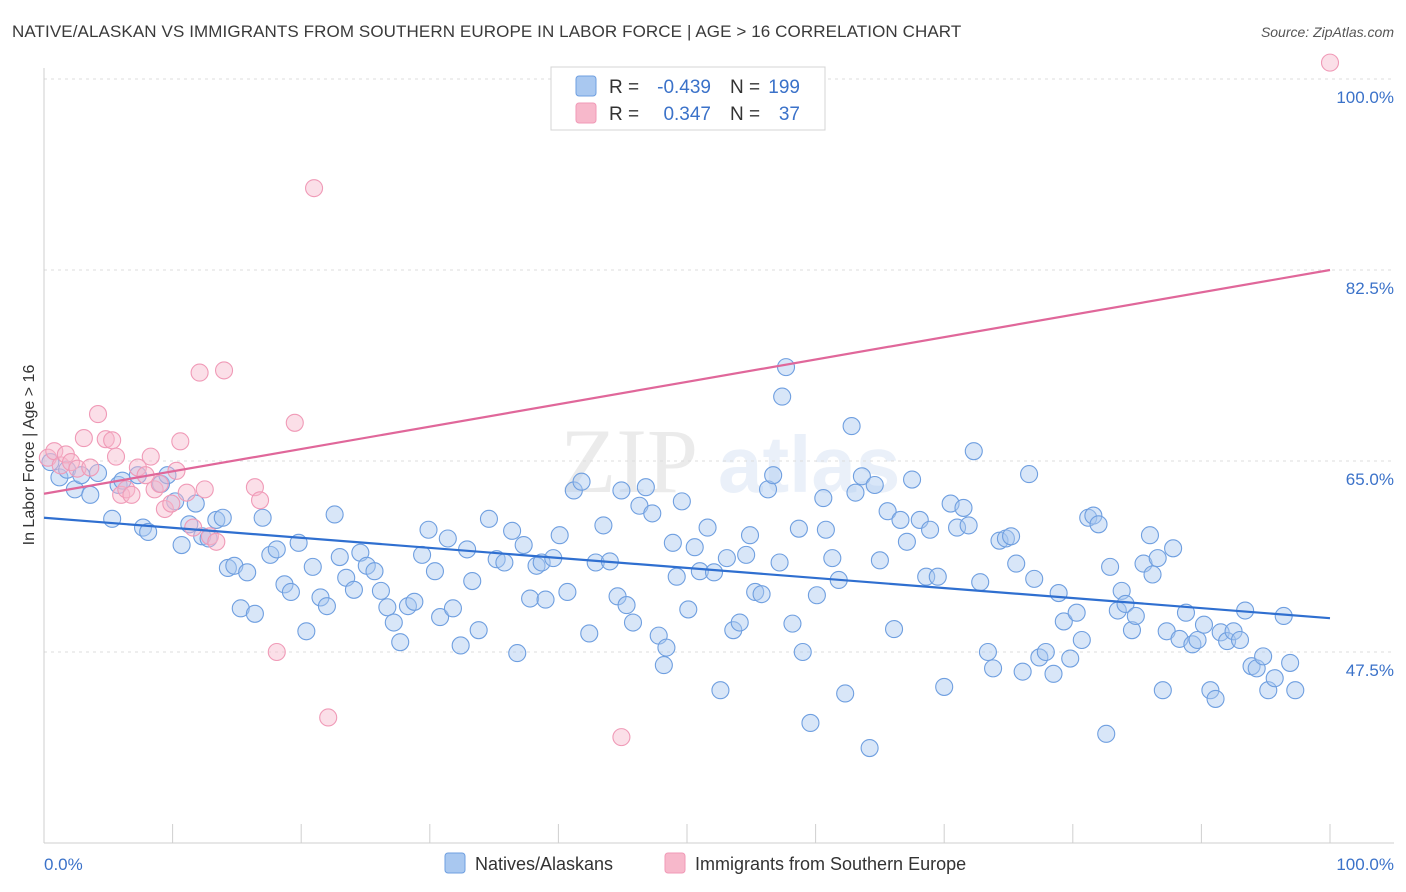 The height and width of the screenshot is (892, 1406). Describe the element at coordinates (745, 114) in the screenshot. I see `legend-n-label-2: N =` at that location.